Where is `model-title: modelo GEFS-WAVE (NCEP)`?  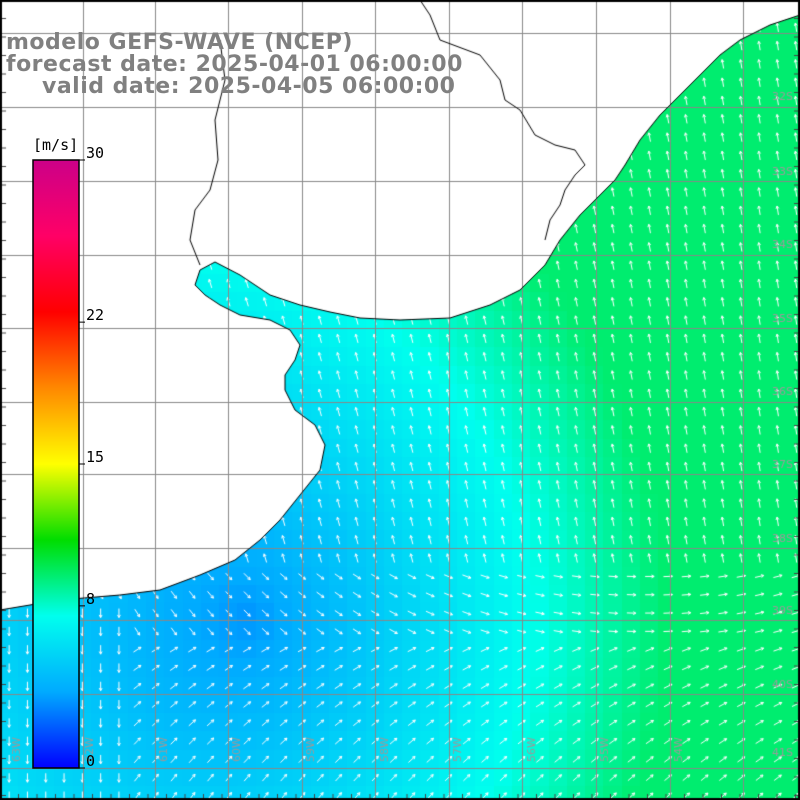
model-title: modelo GEFS-WAVE (NCEP) is located at coordinates (179, 42).